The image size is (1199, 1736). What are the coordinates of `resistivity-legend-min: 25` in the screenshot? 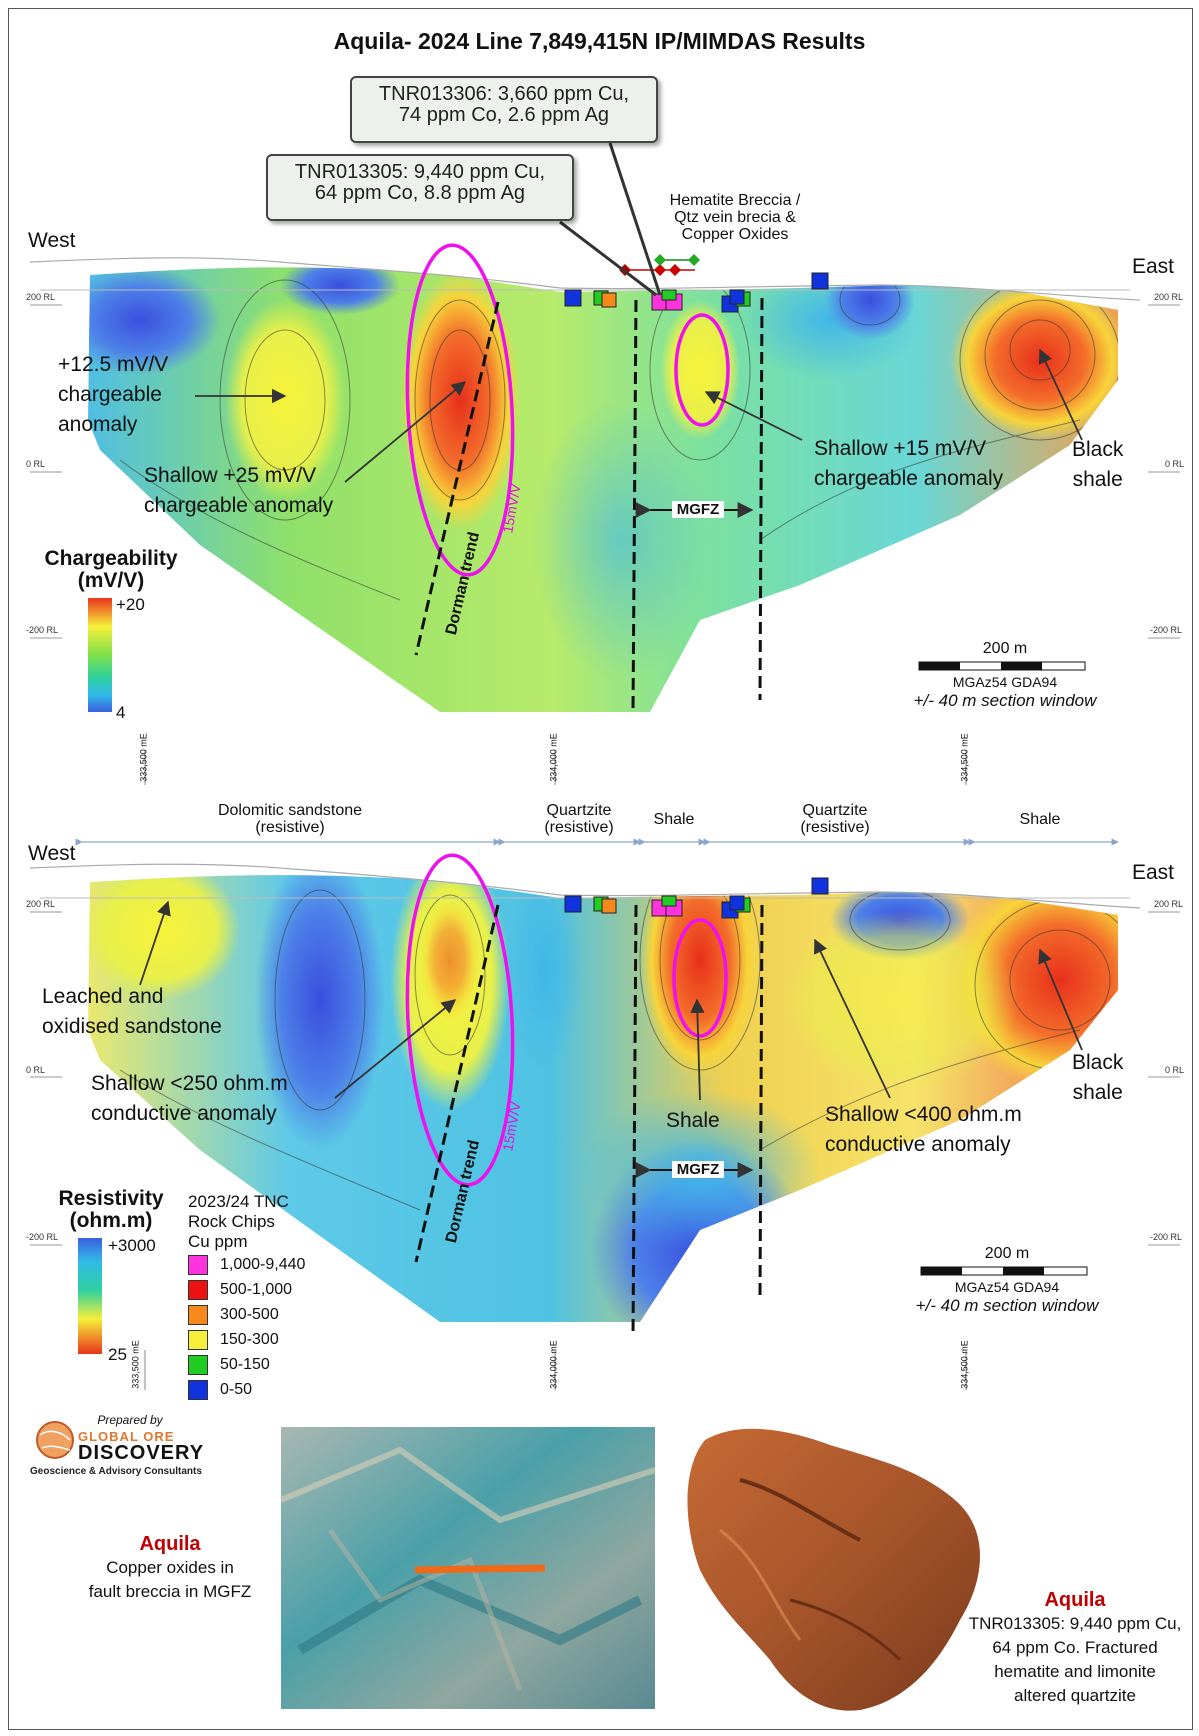 It's located at (117, 1354).